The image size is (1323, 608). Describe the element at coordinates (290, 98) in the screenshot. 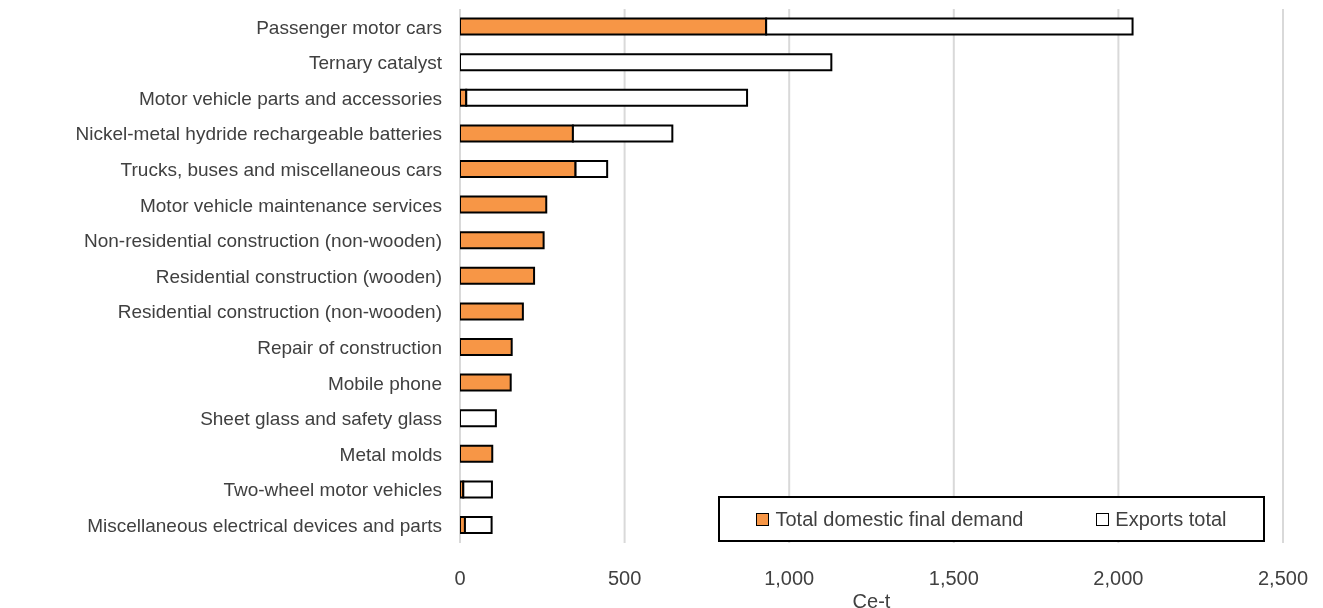

I see `y-tick-label: Motor vehicle parts and accessories` at that location.